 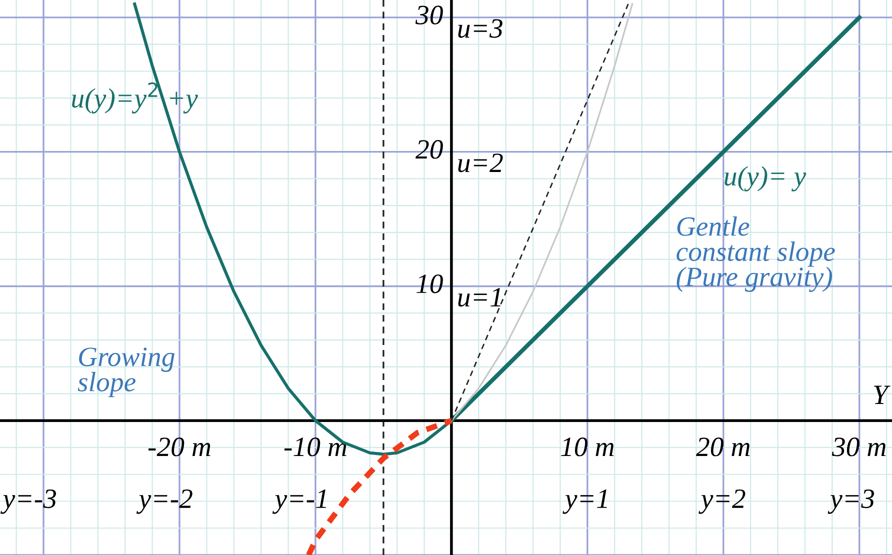 What do you see at coordinates (164, 501) in the screenshot?
I see `annotation: y=-2` at bounding box center [164, 501].